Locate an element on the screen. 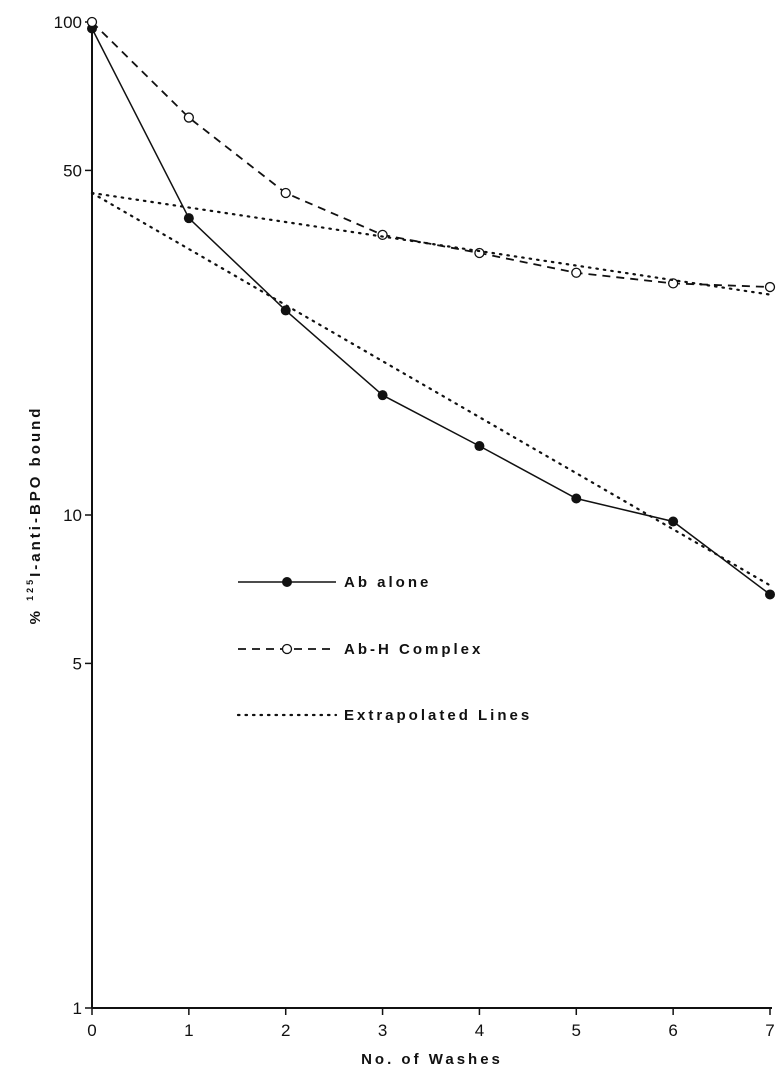 This screenshot has width=782, height=1074. x-ticks: 0 1 2 3 4 5 6 7 is located at coordinates (431, 1024).